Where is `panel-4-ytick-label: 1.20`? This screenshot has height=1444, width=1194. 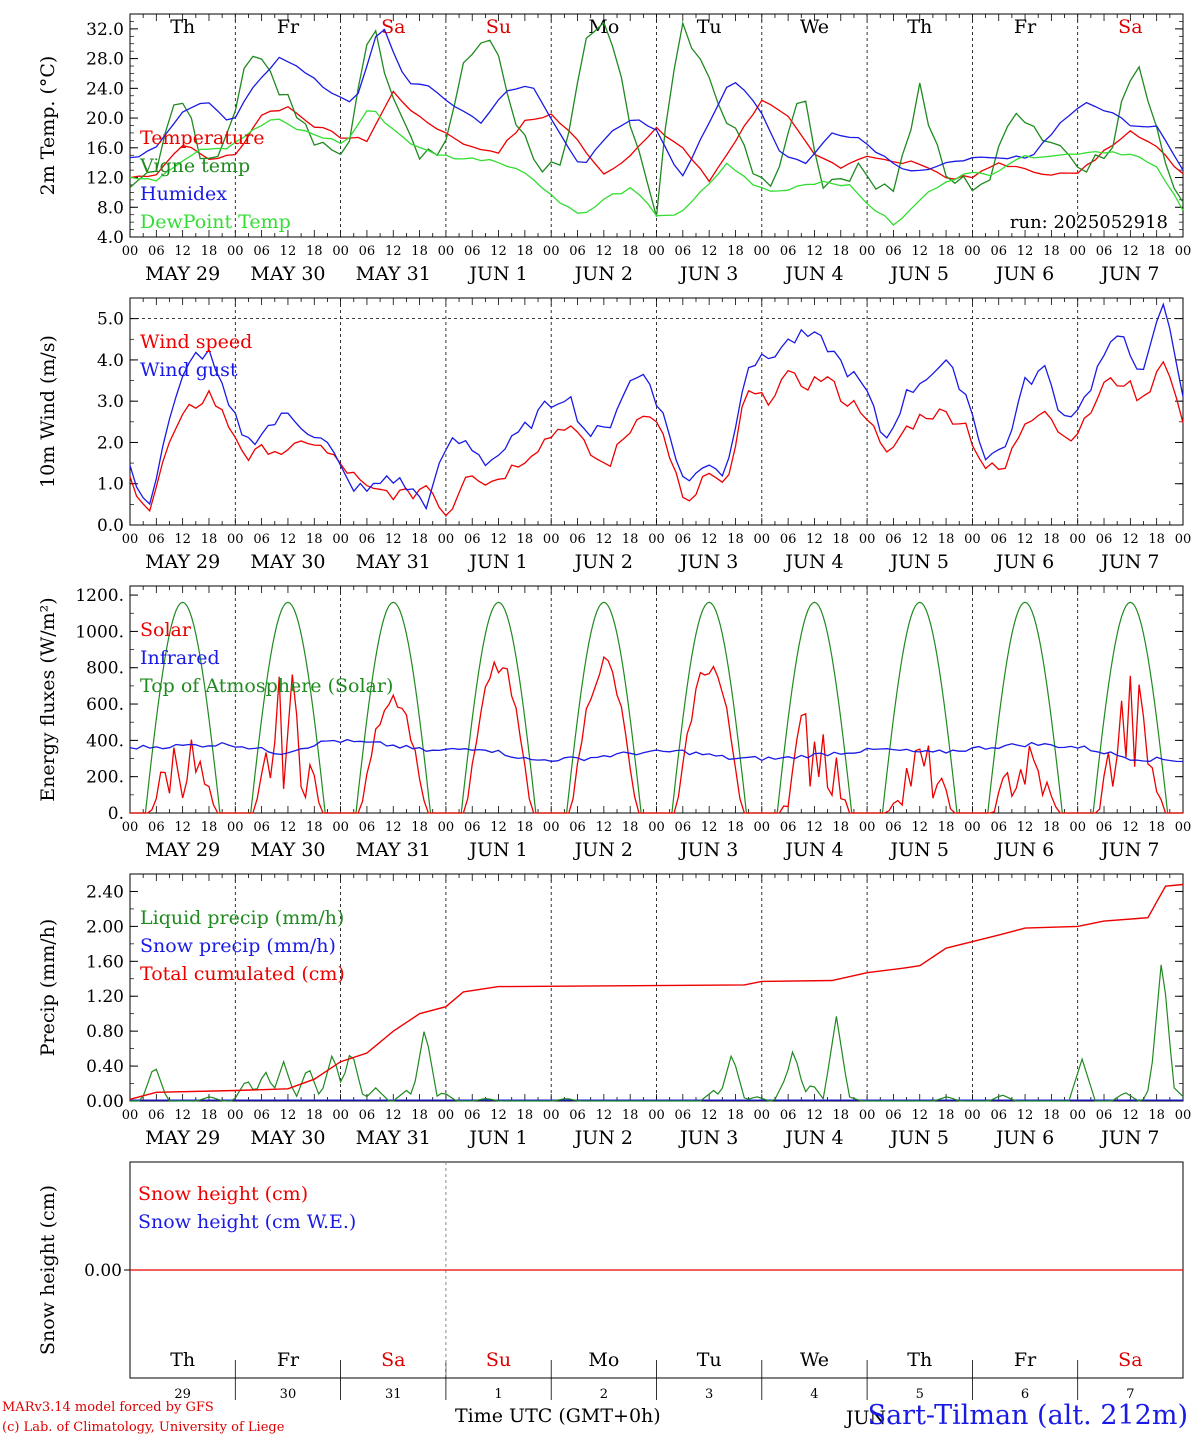
panel-4-ytick-label: 1.20 is located at coordinates (105, 997).